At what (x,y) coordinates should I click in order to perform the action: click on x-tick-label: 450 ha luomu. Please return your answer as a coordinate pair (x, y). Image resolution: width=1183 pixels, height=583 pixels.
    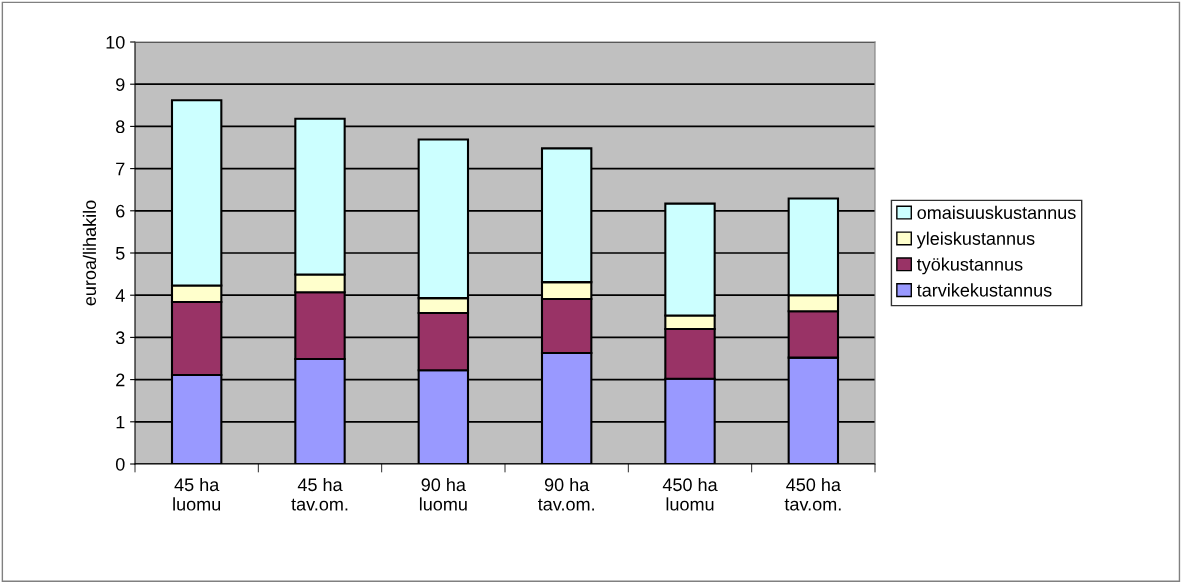
    Looking at the image, I should click on (690, 494).